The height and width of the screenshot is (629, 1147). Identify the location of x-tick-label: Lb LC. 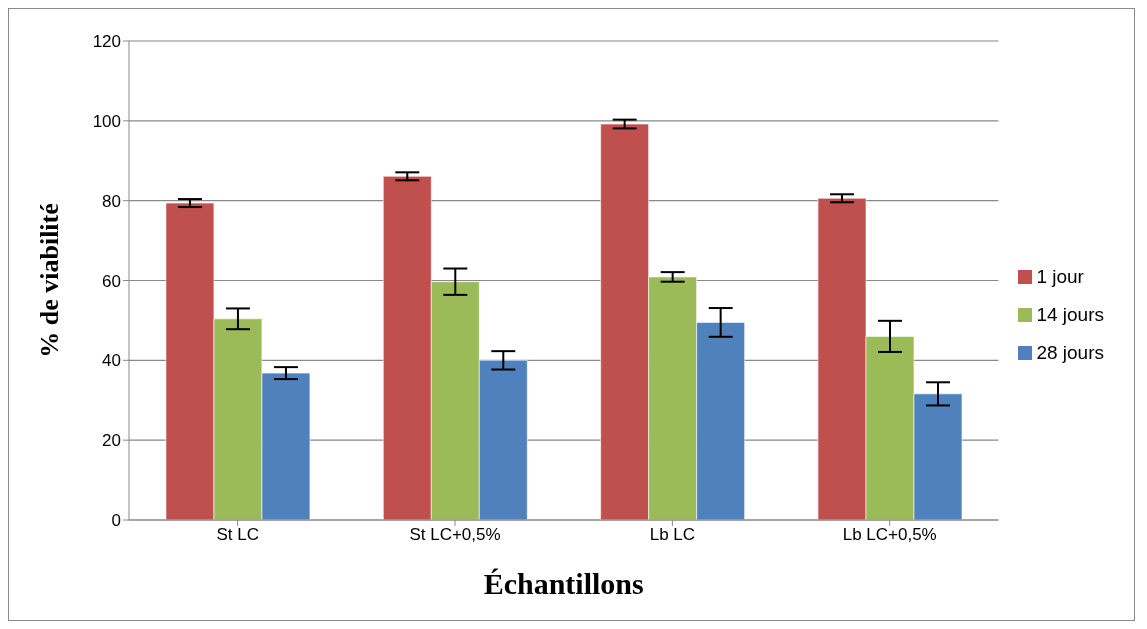
(672, 535).